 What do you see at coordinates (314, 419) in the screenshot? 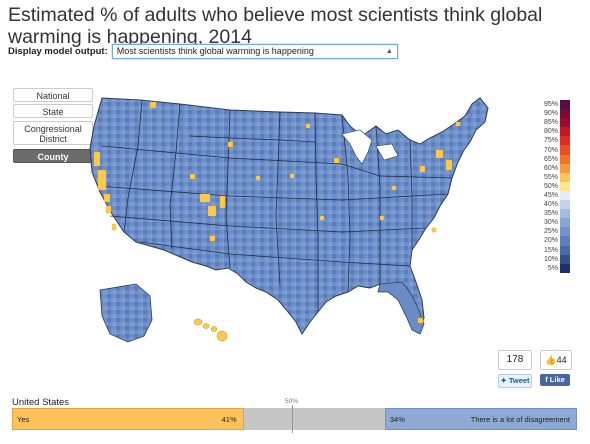
I see `neutral-segment` at bounding box center [314, 419].